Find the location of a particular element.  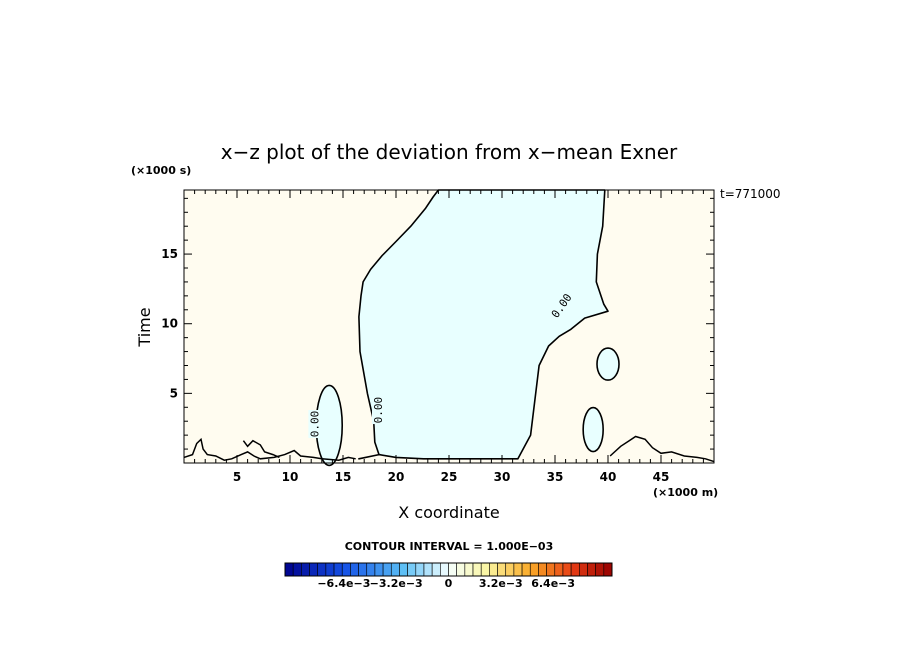

colorbar-labels: −6.4e−3 −3.2e−3 0 3.2e−3 6.4e−3 is located at coordinates (446, 583).